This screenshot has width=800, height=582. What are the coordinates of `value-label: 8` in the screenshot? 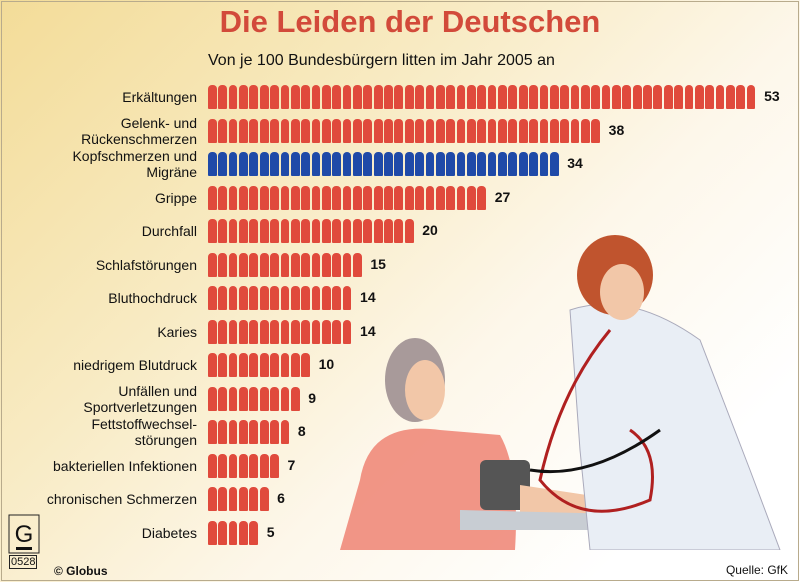 It's located at (301, 431).